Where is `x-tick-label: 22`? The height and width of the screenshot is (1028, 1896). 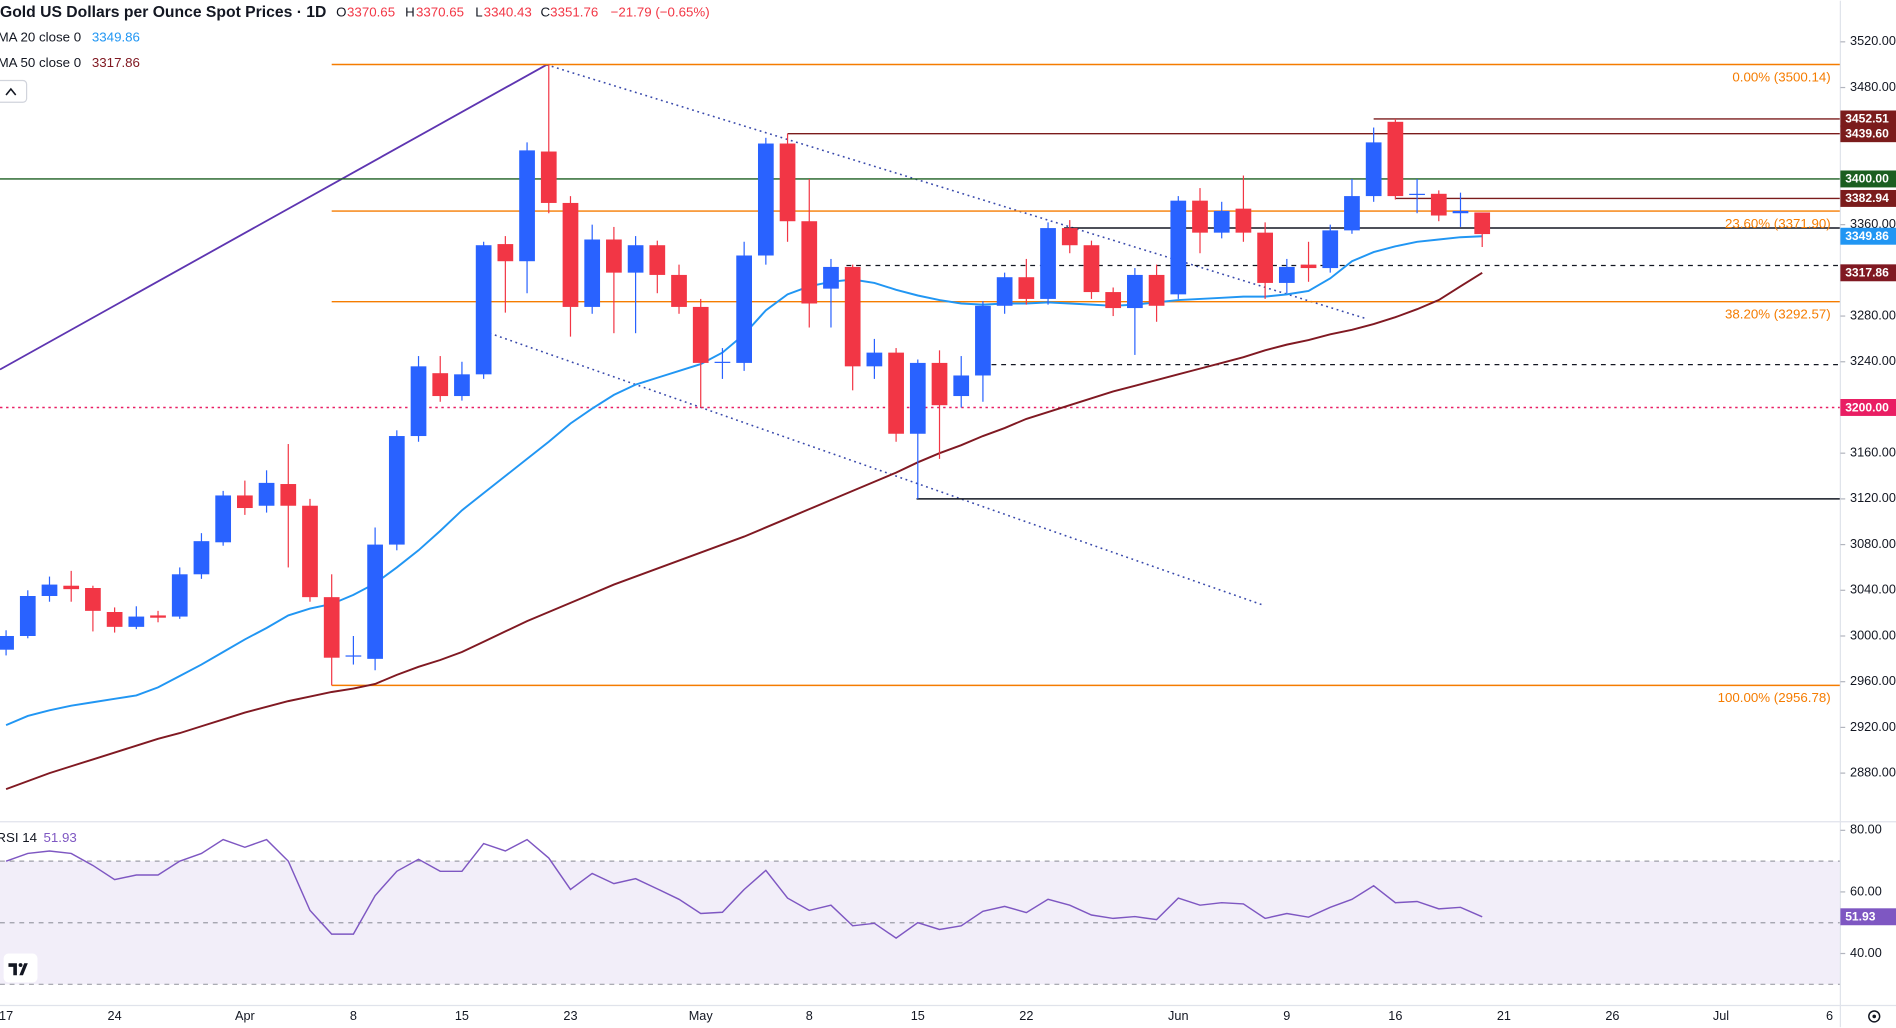 x-tick-label: 22 is located at coordinates (1026, 1016).